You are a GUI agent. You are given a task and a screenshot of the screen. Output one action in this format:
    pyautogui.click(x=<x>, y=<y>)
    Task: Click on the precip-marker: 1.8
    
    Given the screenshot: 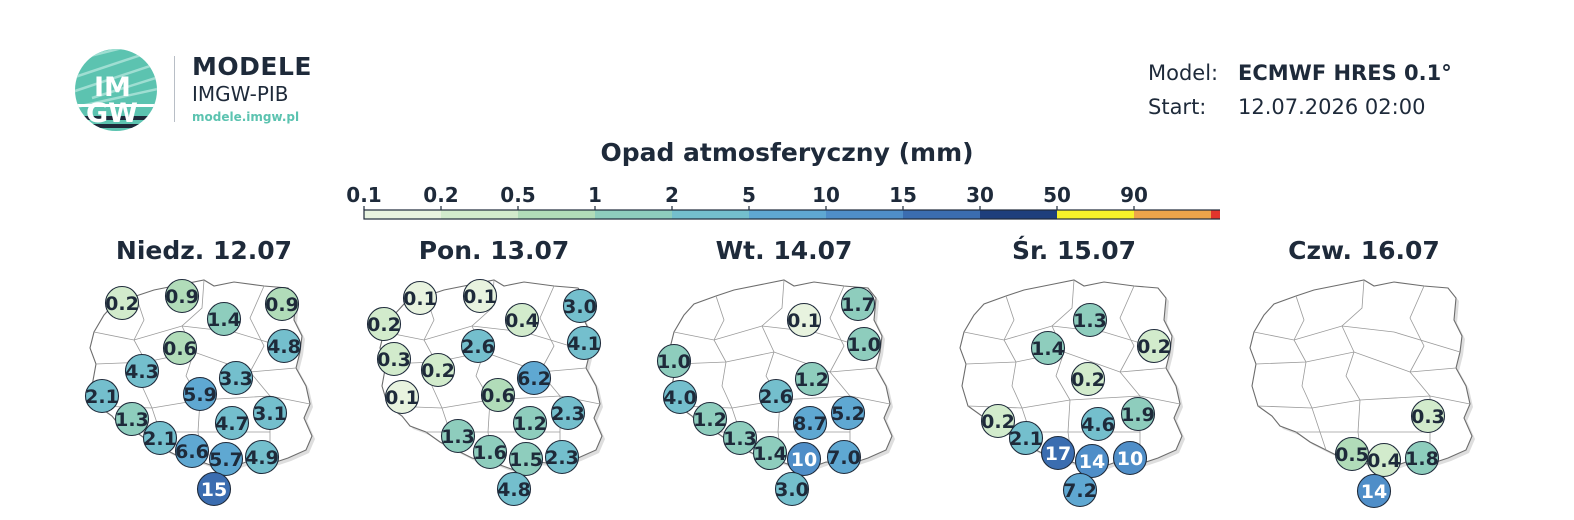 What is the action you would take?
    pyautogui.click(x=1422, y=458)
    